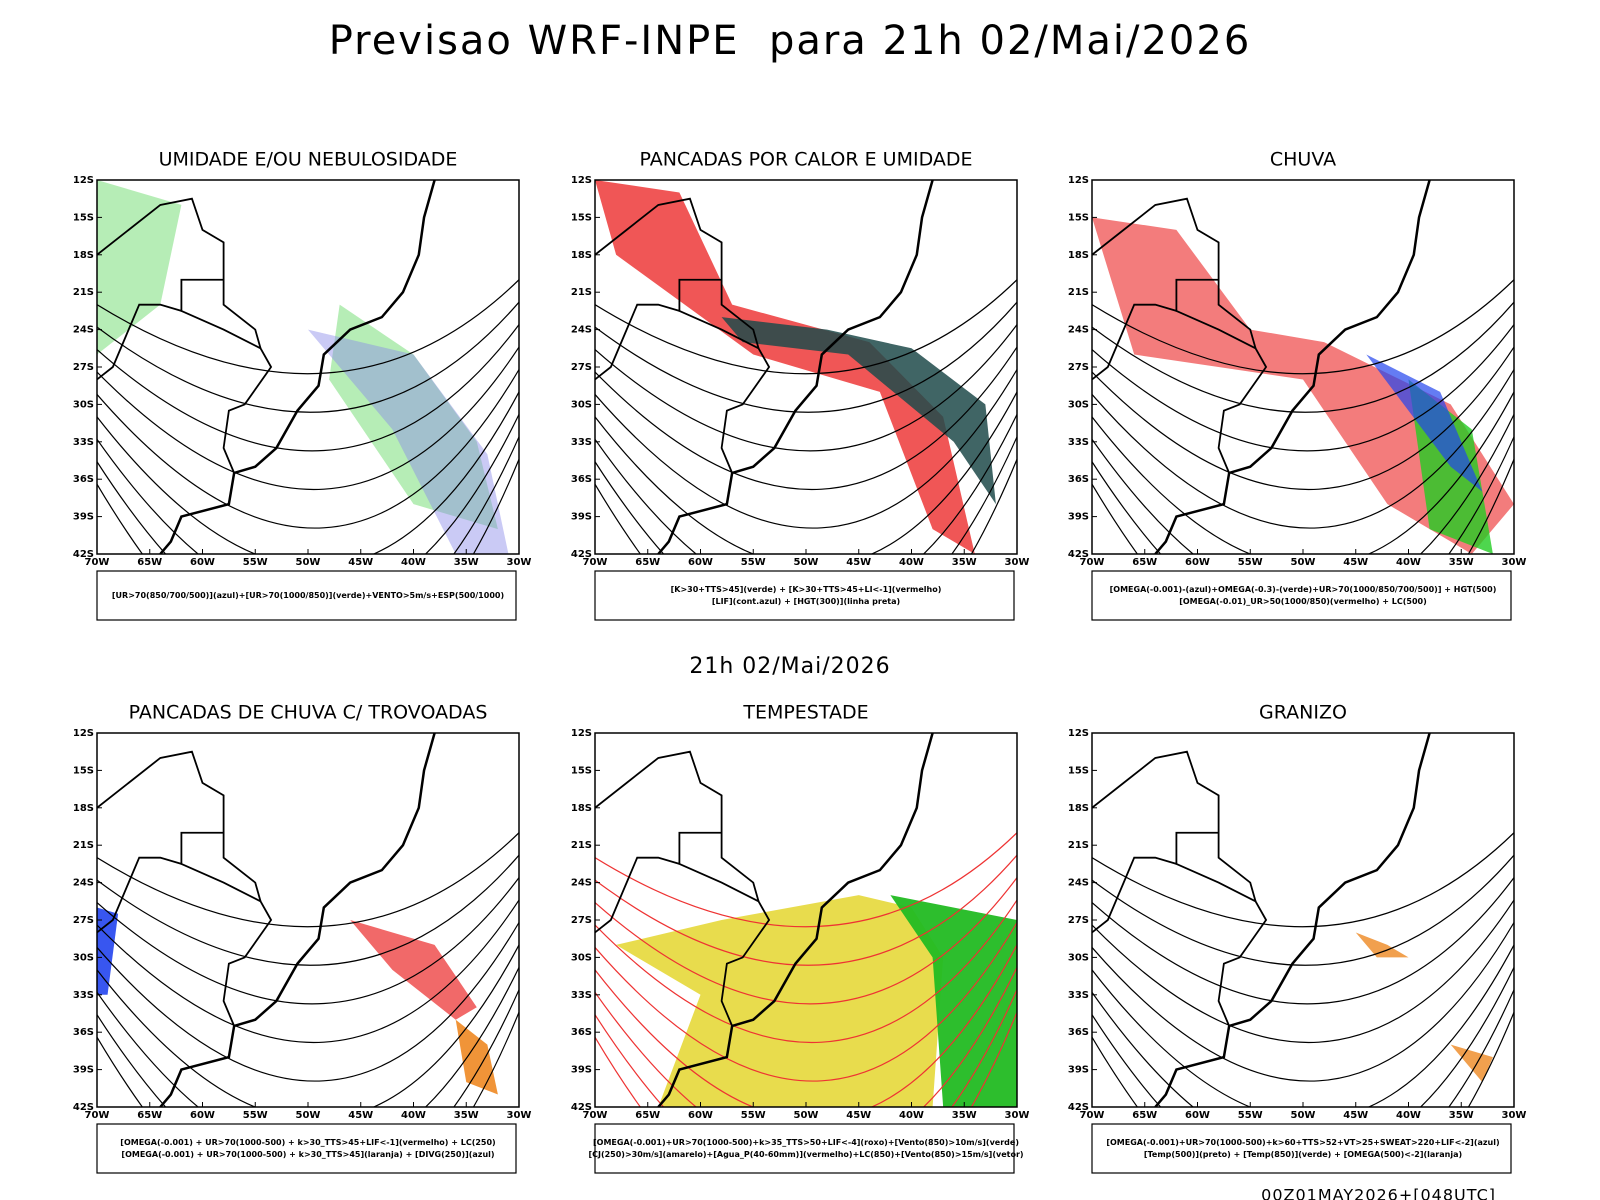  I want to click on panel-title: UMIDADE E/OU NEBULOSIDADE, so click(308, 160).